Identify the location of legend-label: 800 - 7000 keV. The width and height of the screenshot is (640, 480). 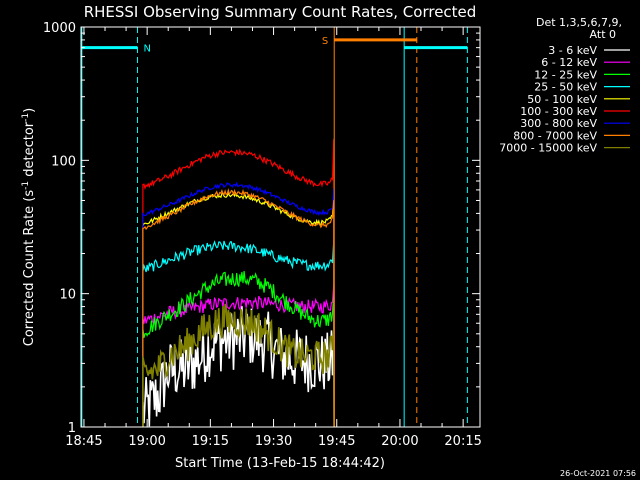
(555, 135).